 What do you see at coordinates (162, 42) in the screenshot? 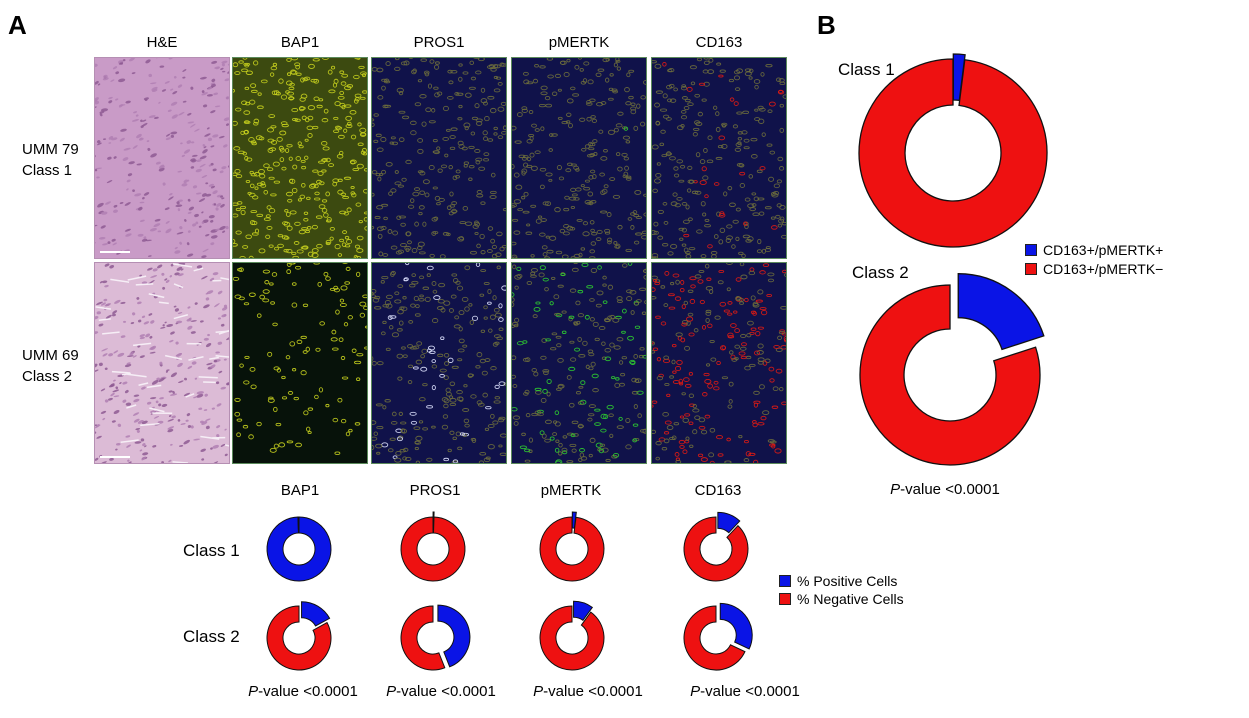
I see `col-header-he: H&E` at bounding box center [162, 42].